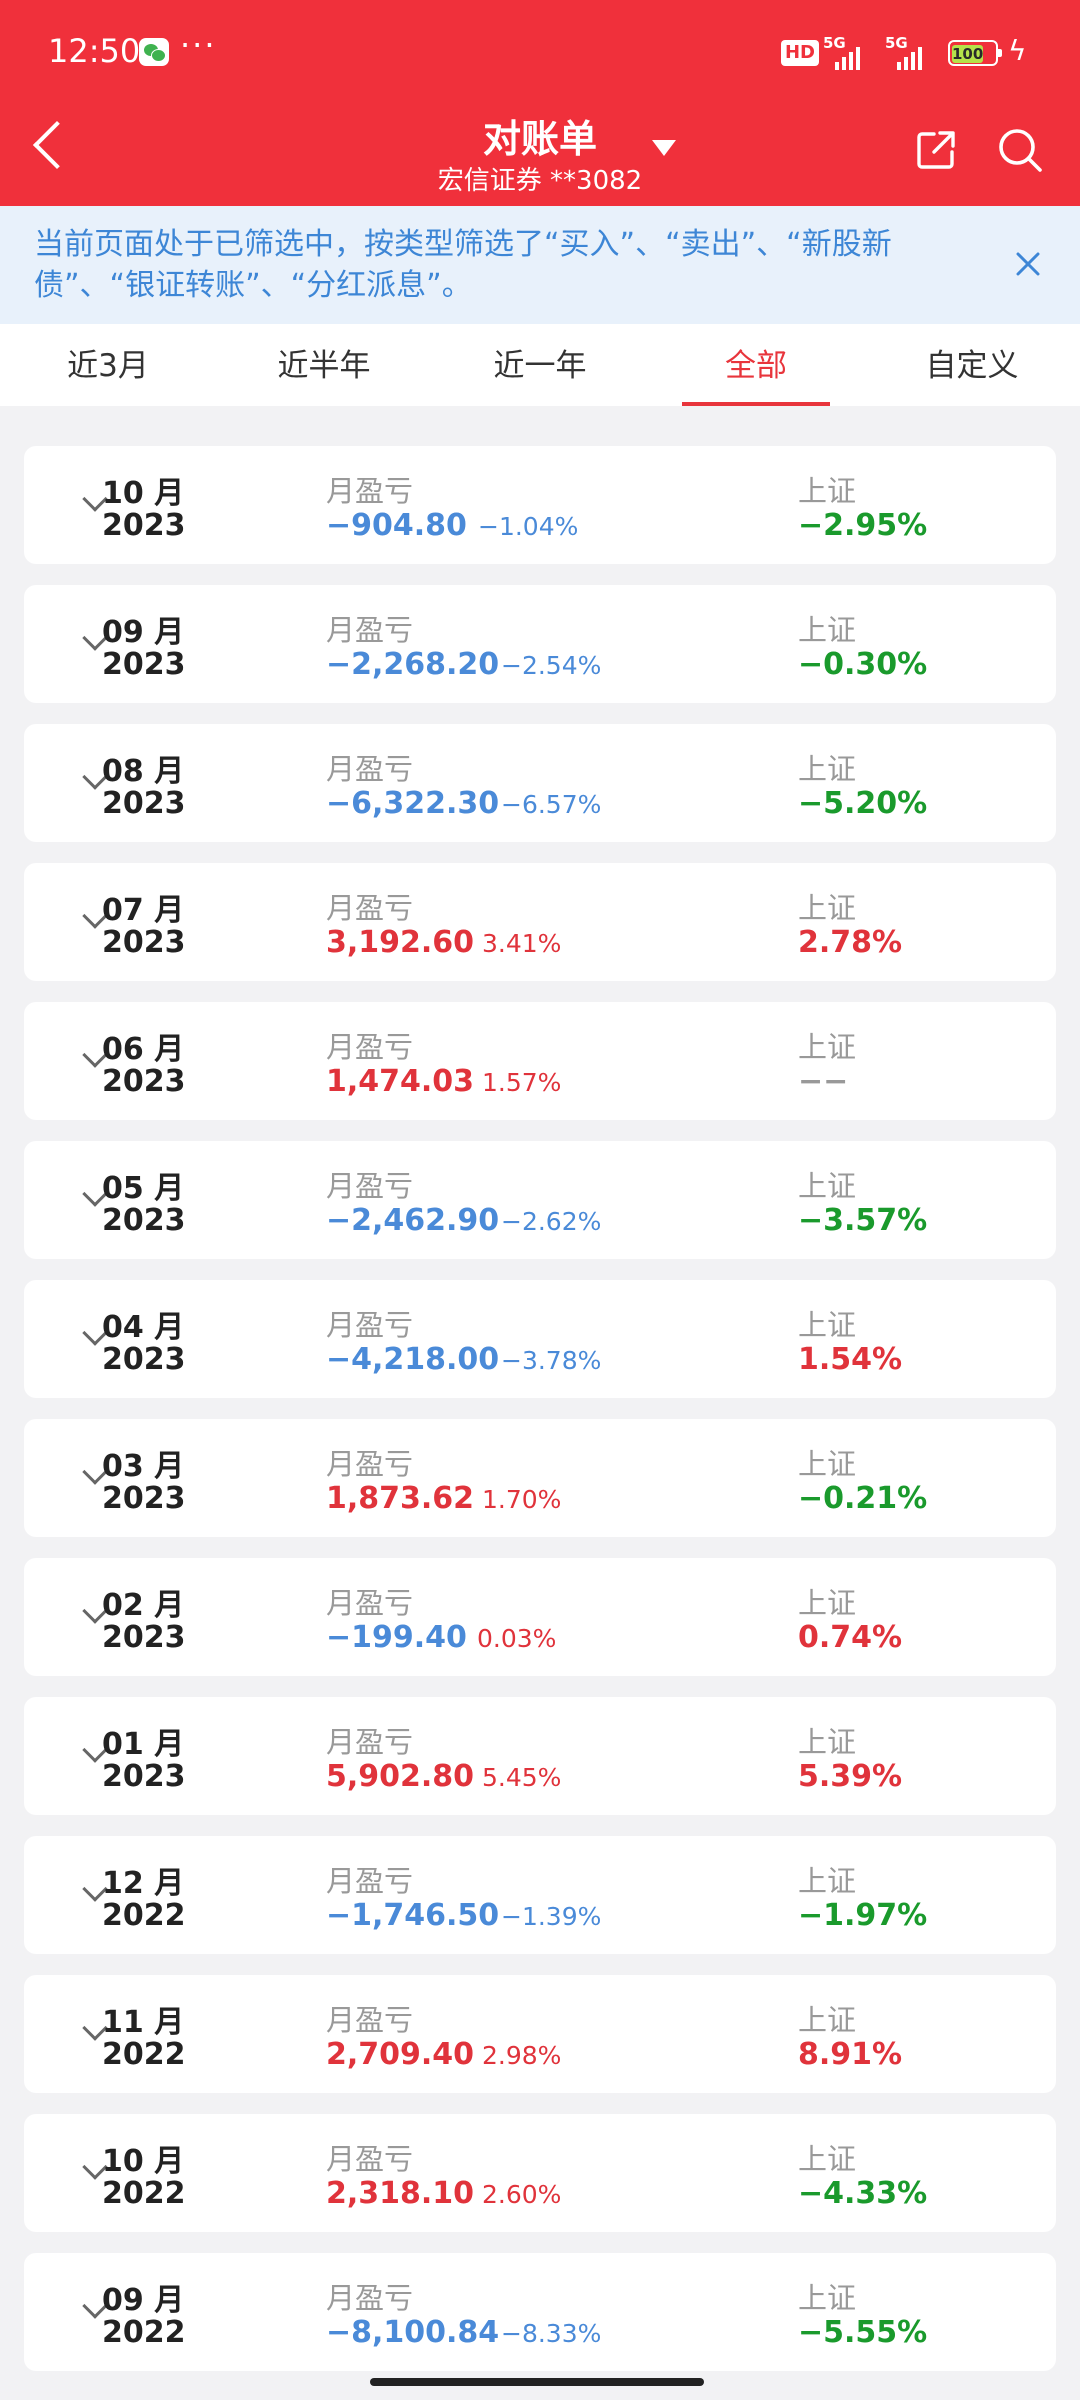 Image resolution: width=1080 pixels, height=2400 pixels. What do you see at coordinates (540, 53) in the screenshot?
I see `status-bar: 12:50 ··· HD 5G 5G 100 ϟ` at bounding box center [540, 53].